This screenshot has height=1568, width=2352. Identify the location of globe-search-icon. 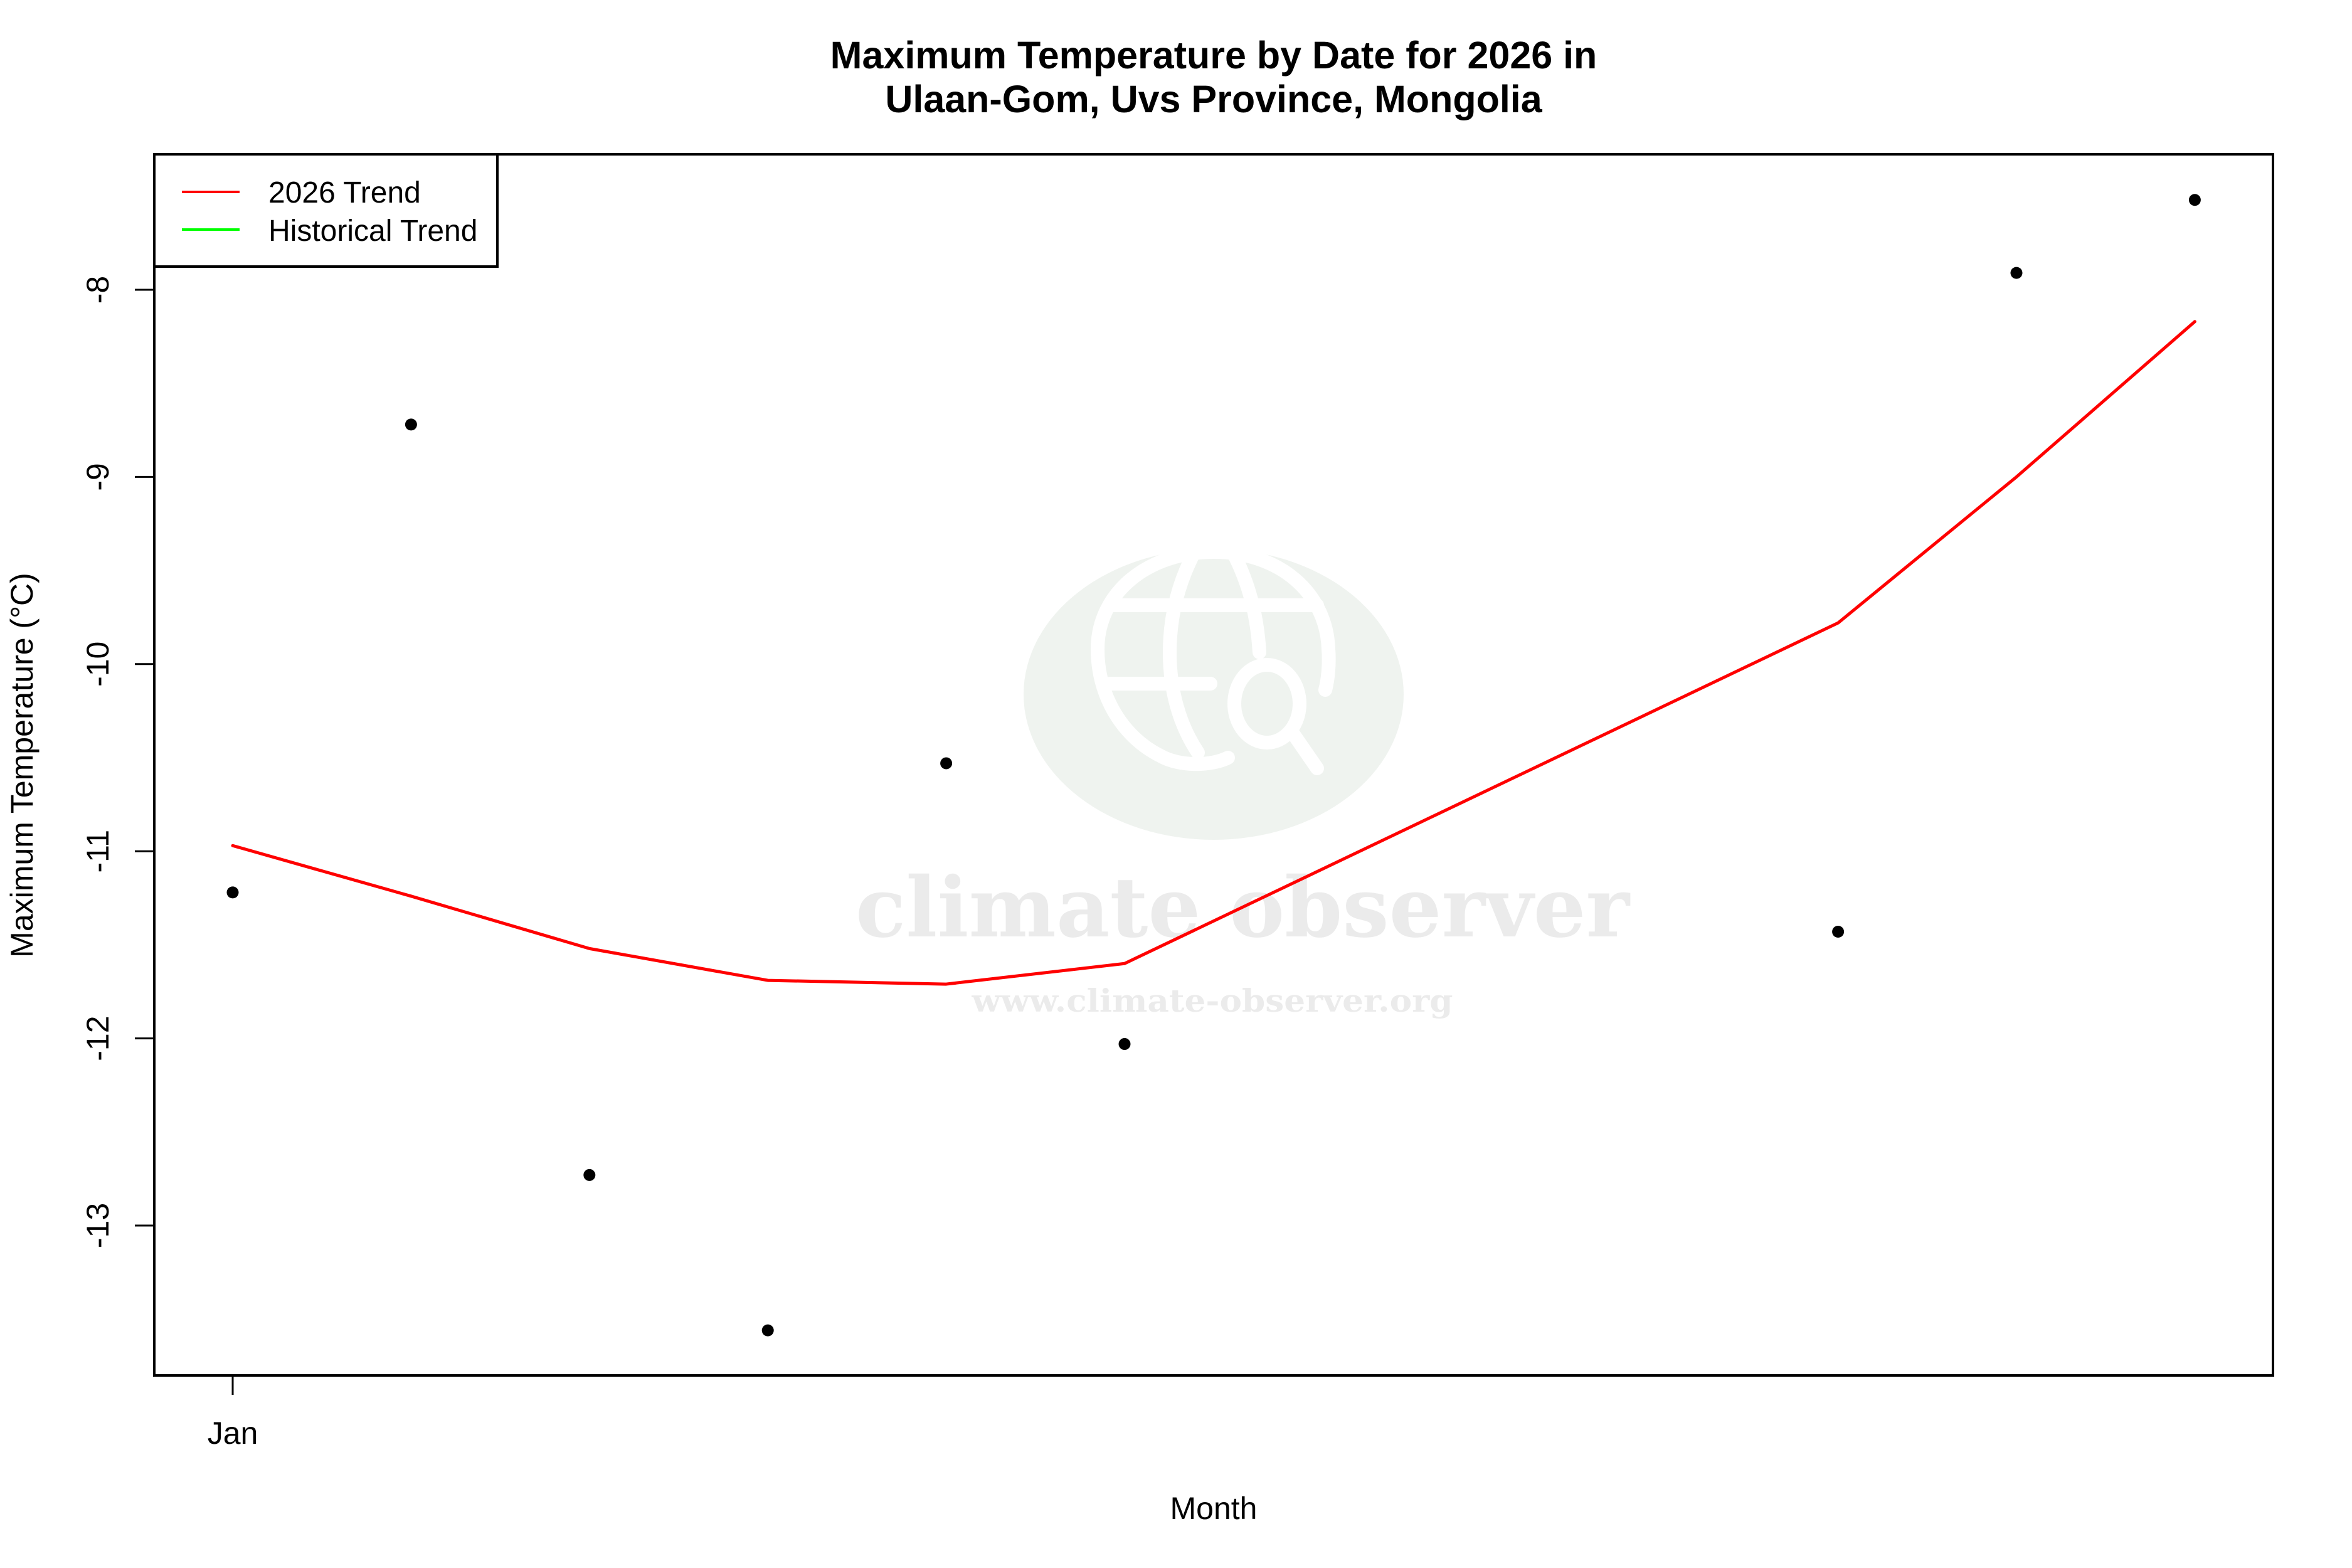
(1213, 659).